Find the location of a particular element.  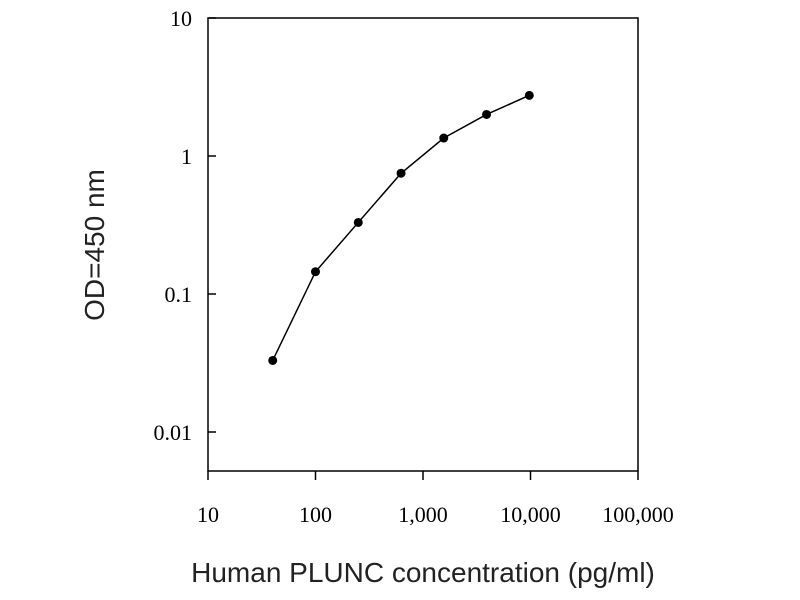

x-tick-label: 100 is located at coordinates (315, 514).